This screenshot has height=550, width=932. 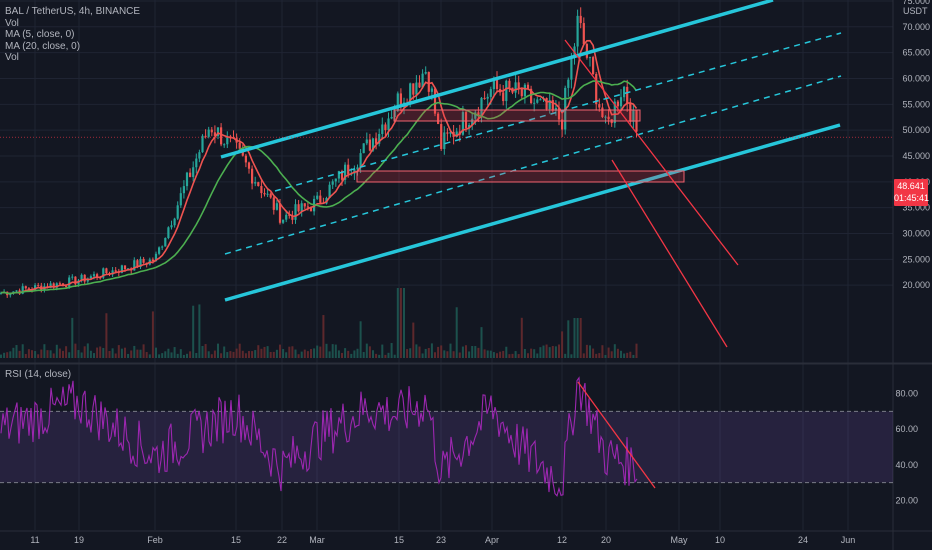 What do you see at coordinates (12, 57) in the screenshot?
I see `legend-vol-2: Vol` at bounding box center [12, 57].